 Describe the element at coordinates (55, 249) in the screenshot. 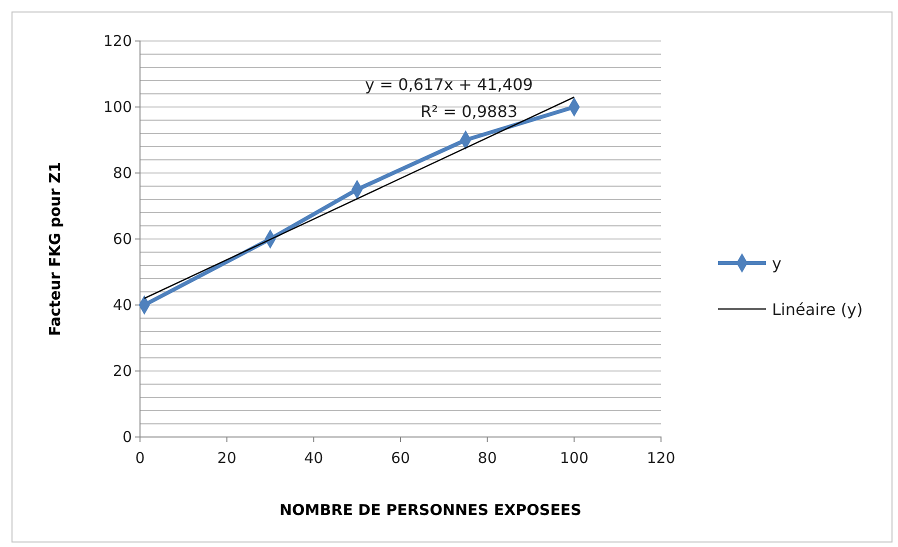

I see `y-axis-title: Facteur FKG pour Z1` at that location.